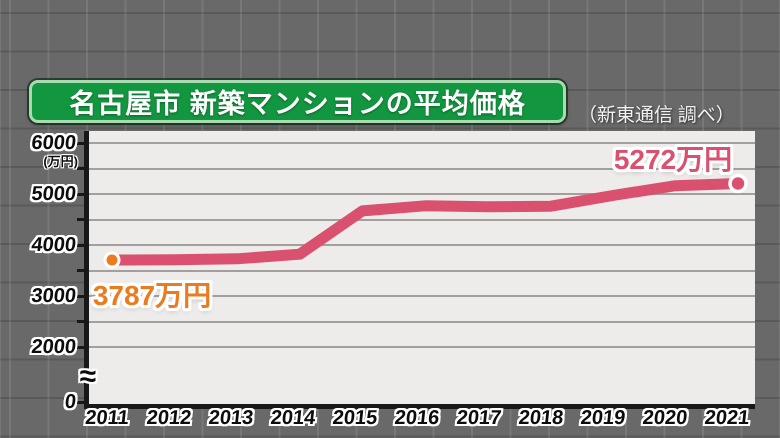  Describe the element at coordinates (673, 159) in the screenshot. I see `callout-2021-price: 5272万円` at that location.